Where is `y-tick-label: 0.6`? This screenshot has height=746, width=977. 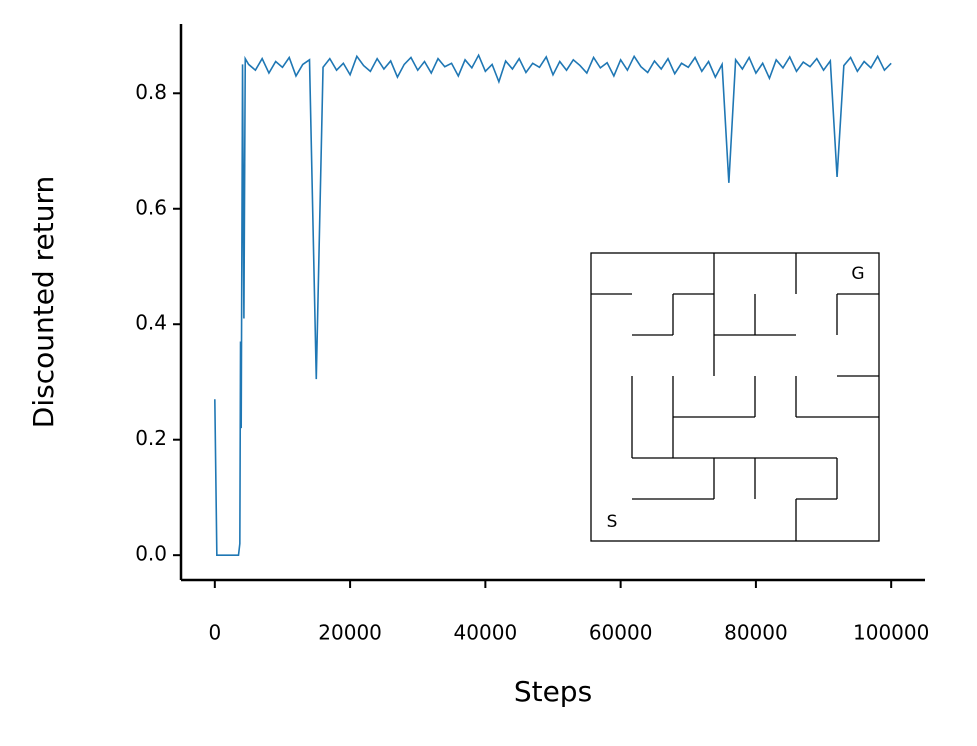 y-tick-label: 0.6 is located at coordinates (151, 207).